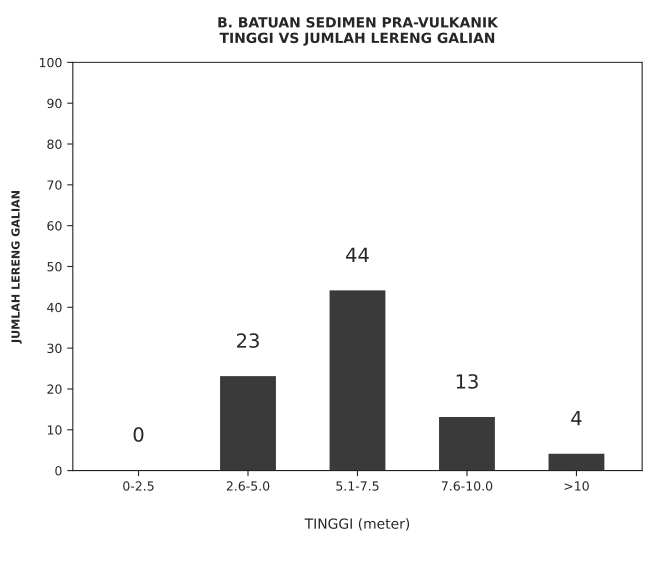  Describe the element at coordinates (58, 471) in the screenshot. I see `y-tick-label: 0` at that location.